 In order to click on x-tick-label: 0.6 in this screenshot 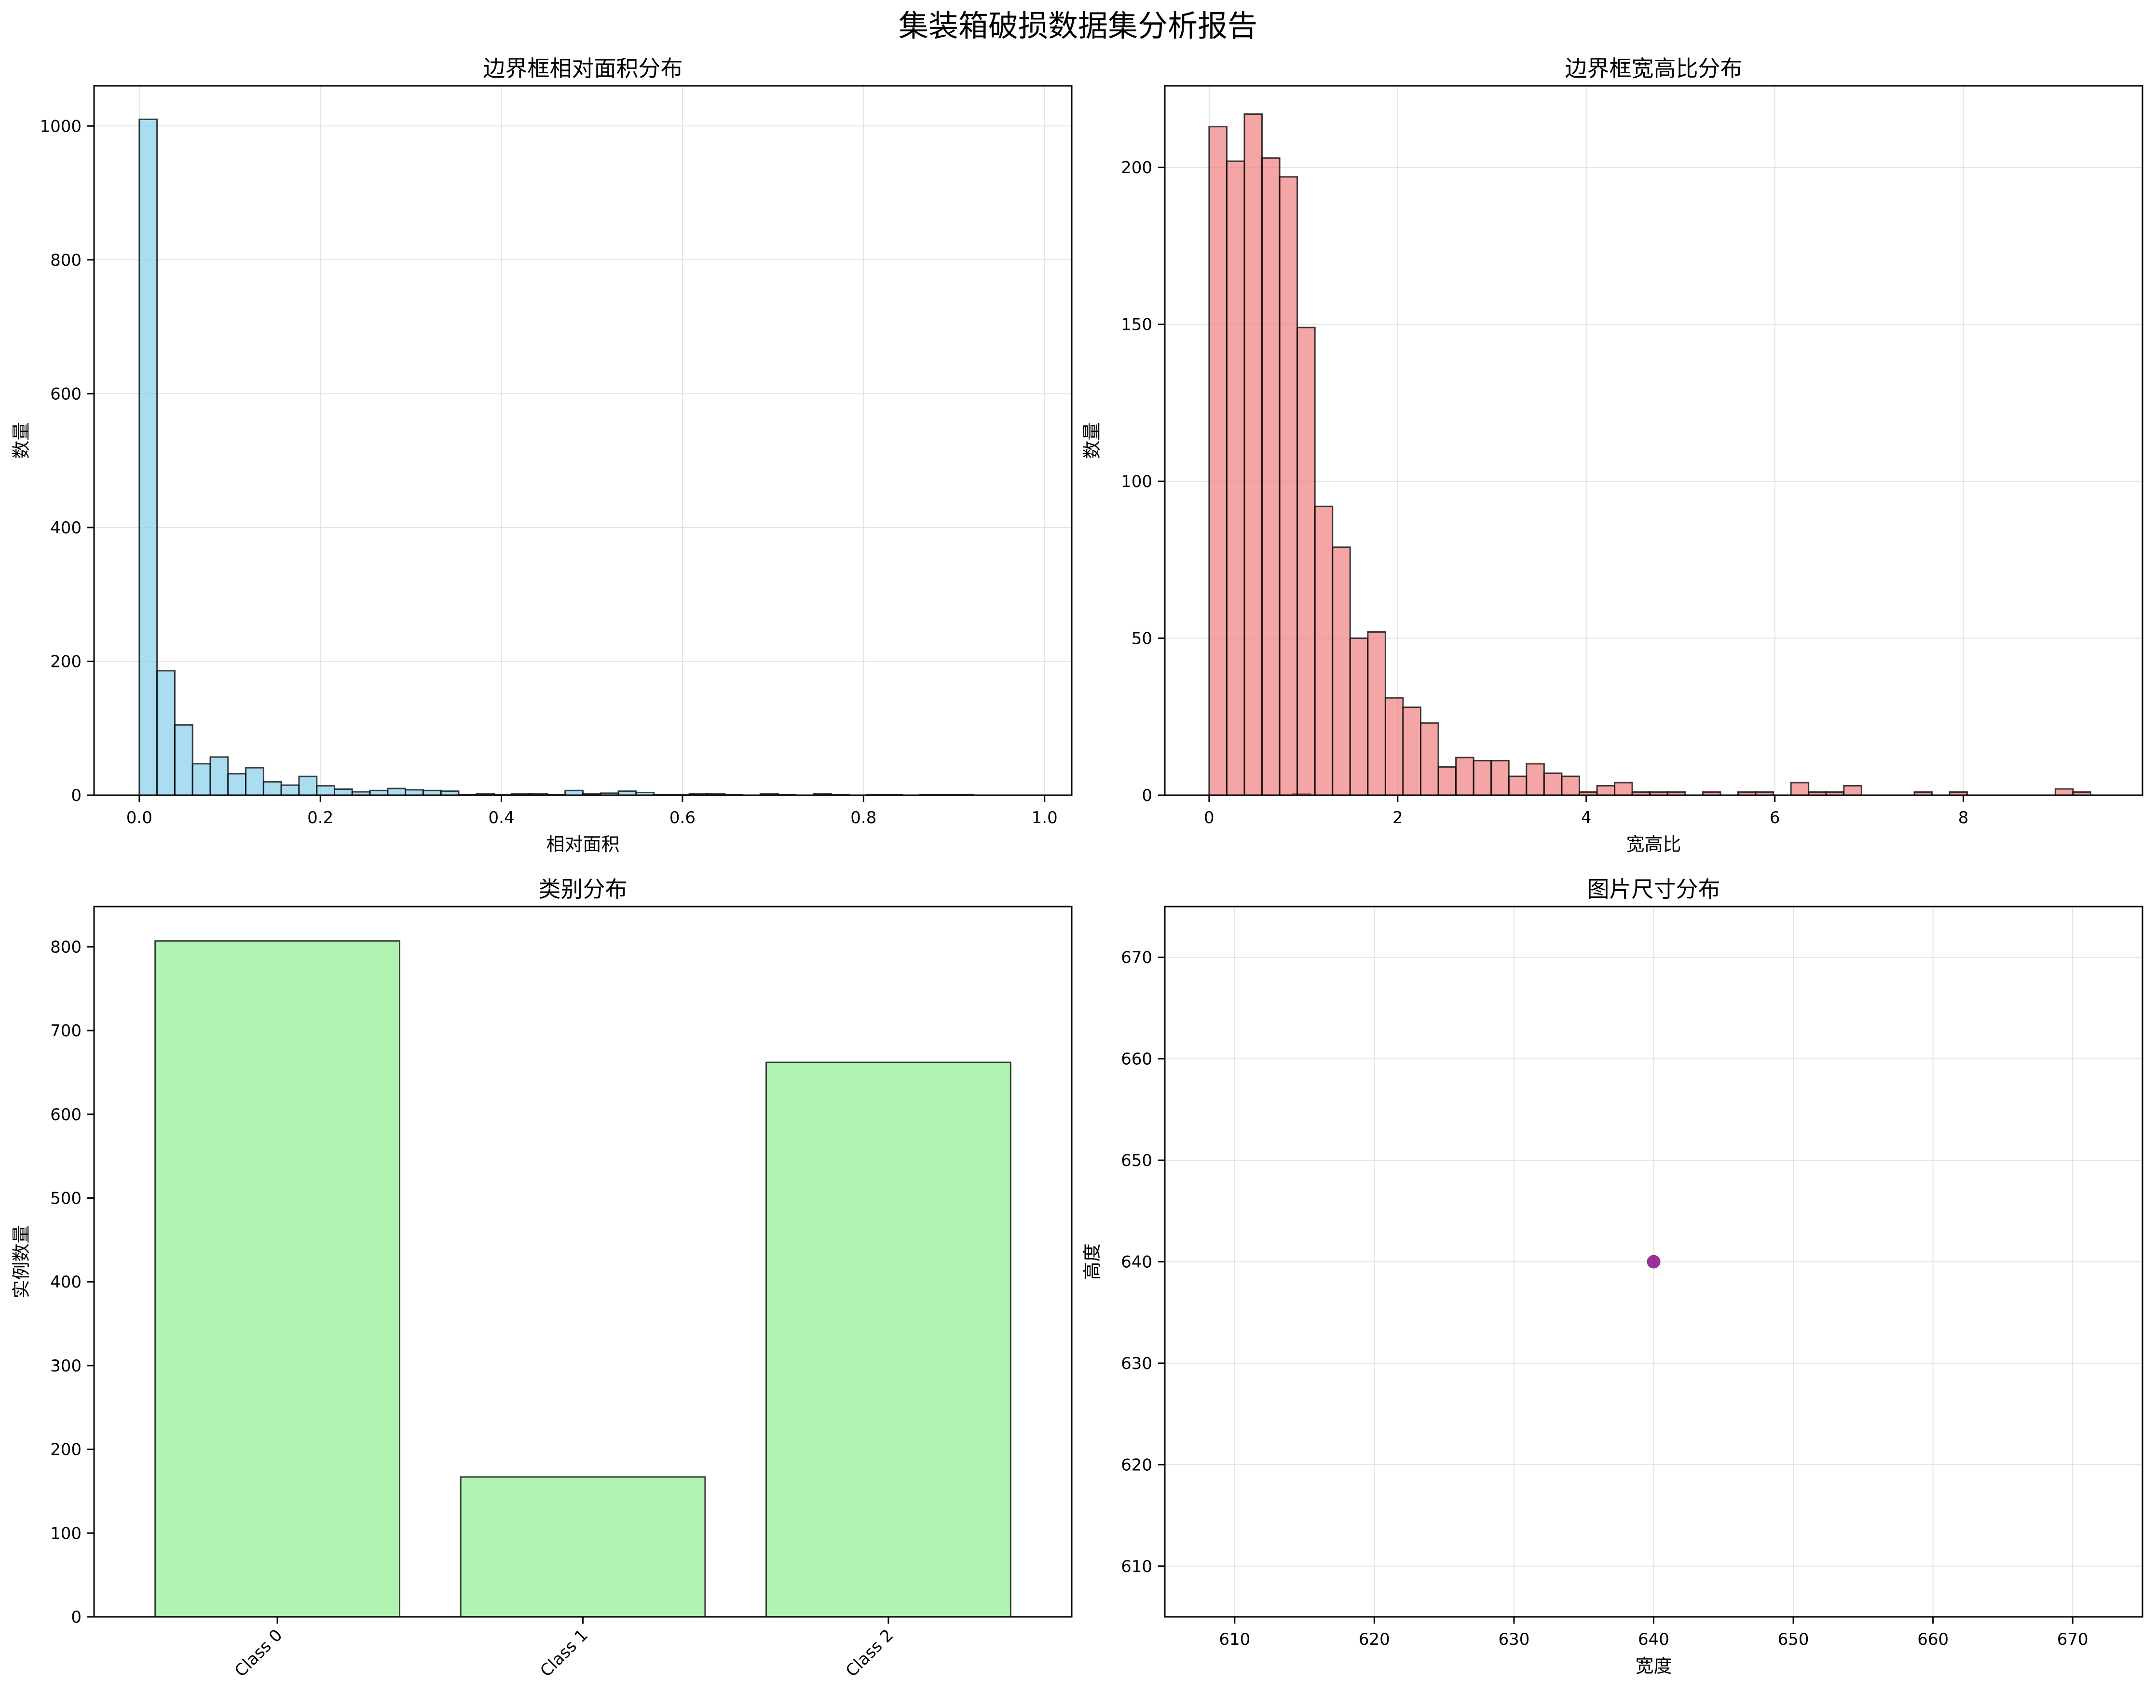, I will do `click(682, 817)`.